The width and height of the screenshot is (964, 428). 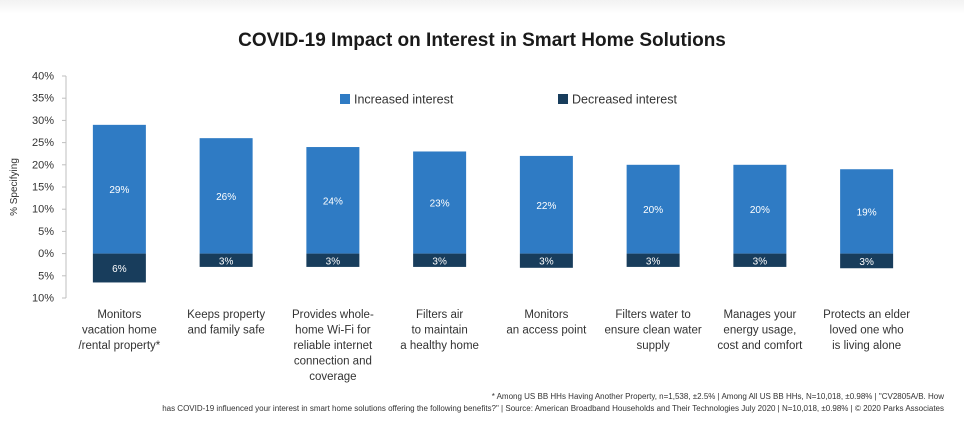 I want to click on x-category-label: loved one who, so click(x=867, y=331).